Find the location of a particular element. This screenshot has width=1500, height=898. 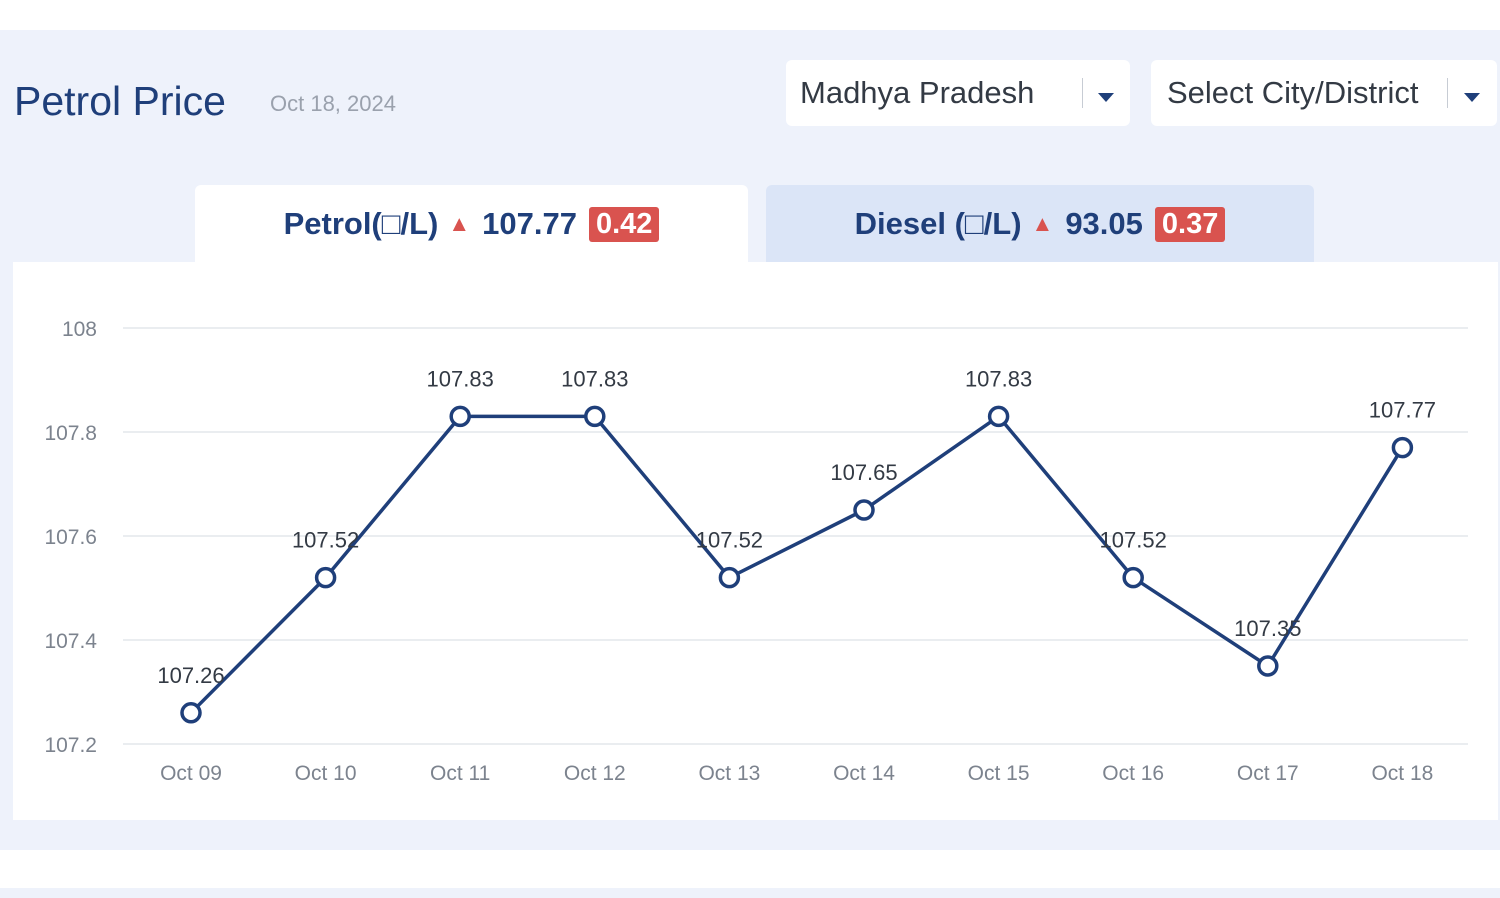

tab-diesel-price: 93.05 is located at coordinates (1104, 223).